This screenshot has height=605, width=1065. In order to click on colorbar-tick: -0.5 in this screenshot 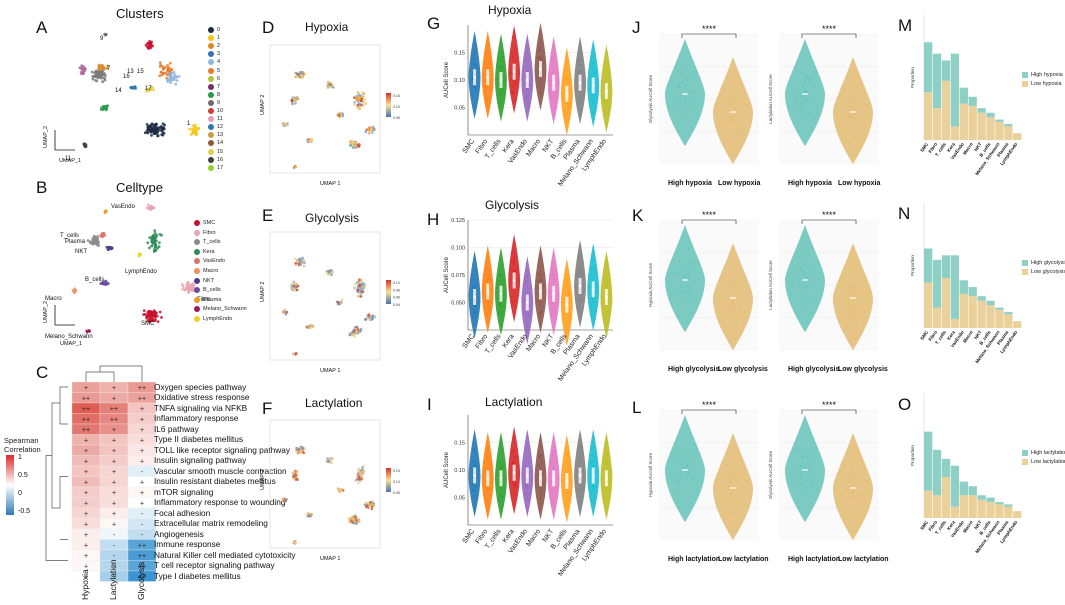, I will do `click(24, 511)`.